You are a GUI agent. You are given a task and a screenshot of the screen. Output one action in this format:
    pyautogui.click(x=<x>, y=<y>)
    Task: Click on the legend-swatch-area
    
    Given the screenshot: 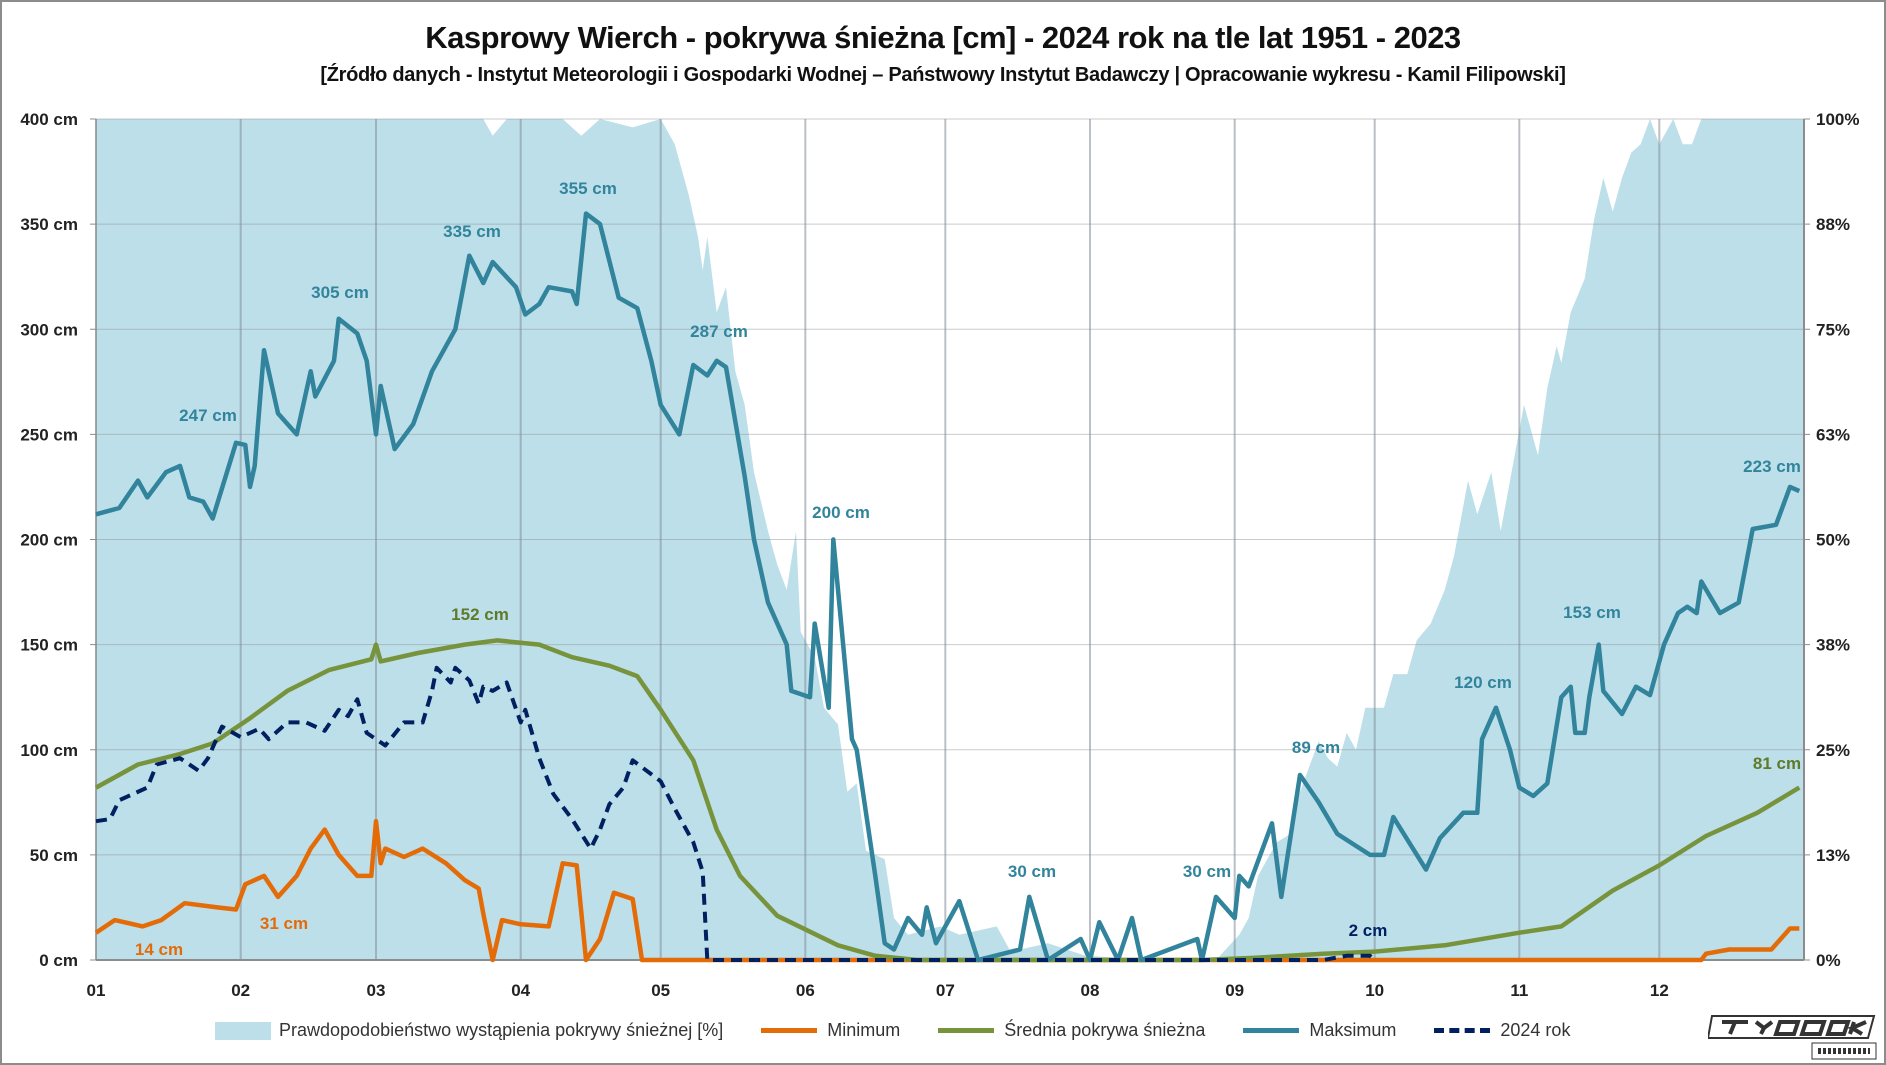 What is the action you would take?
    pyautogui.click(x=243, y=1030)
    